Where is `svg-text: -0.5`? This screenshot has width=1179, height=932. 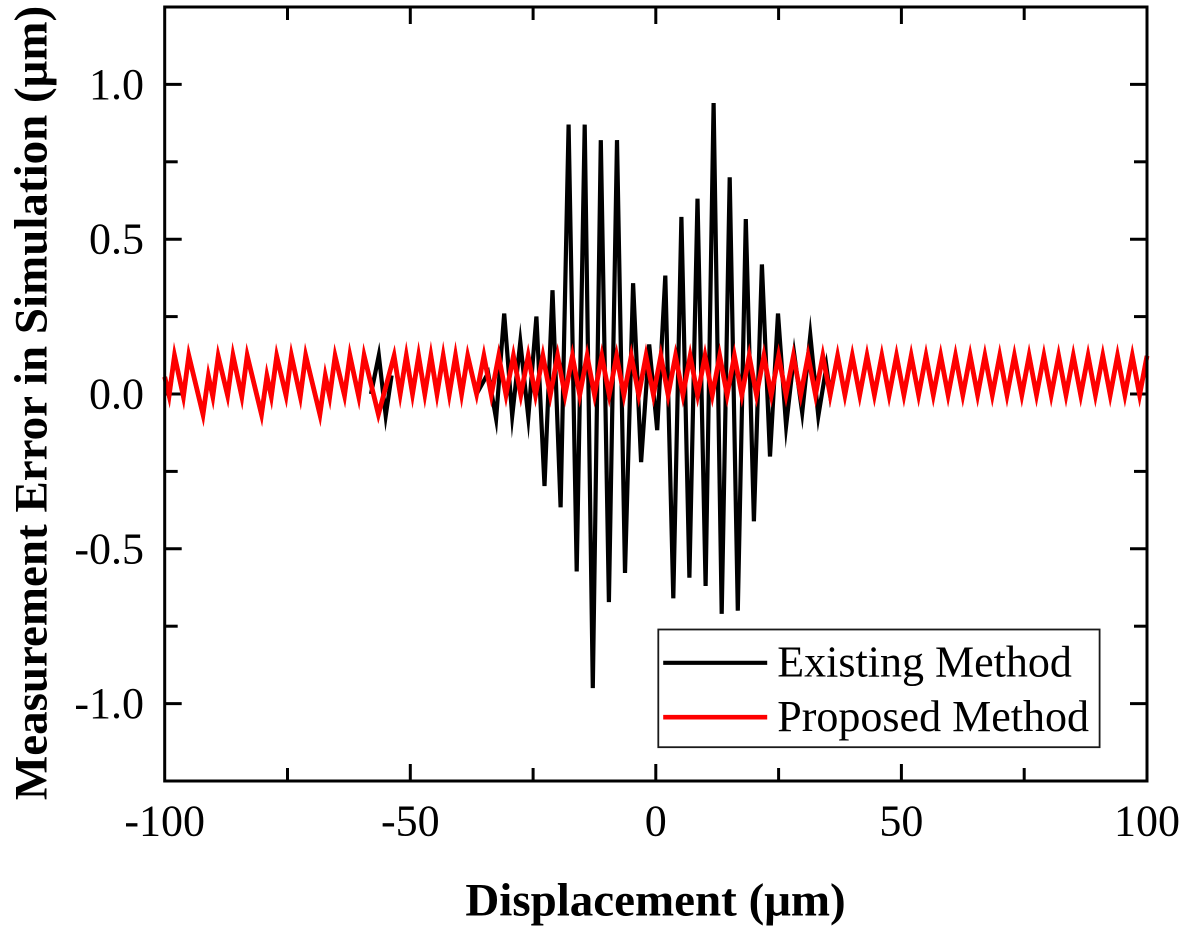
svg-text: -0.5 is located at coordinates (109, 548).